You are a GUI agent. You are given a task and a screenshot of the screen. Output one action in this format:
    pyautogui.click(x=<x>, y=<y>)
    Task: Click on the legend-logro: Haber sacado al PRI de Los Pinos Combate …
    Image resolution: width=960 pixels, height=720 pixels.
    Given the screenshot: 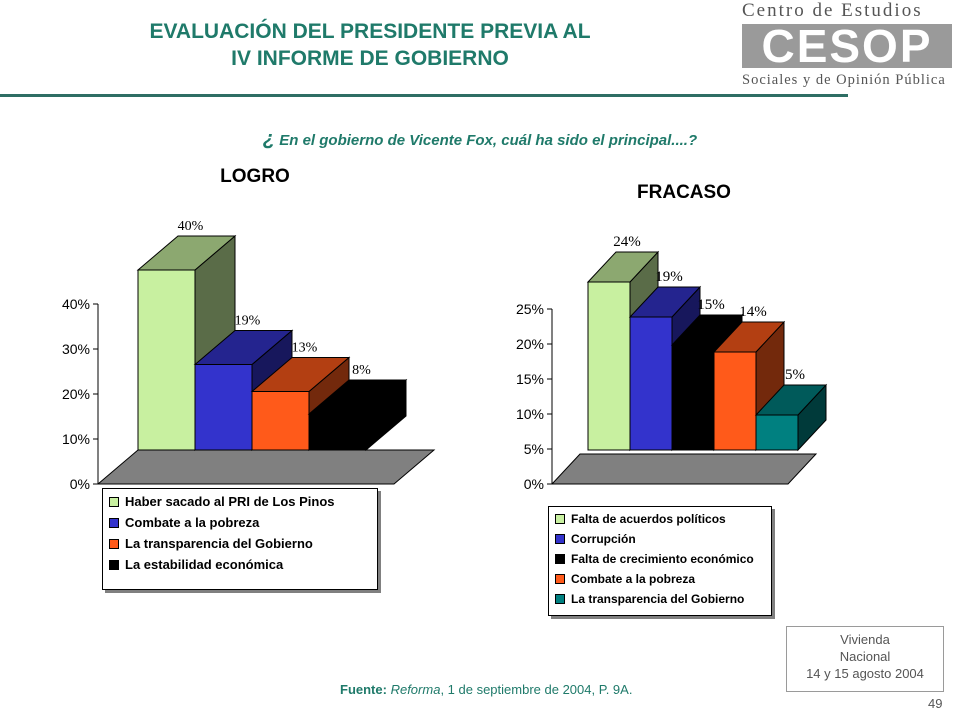 What is the action you would take?
    pyautogui.click(x=240, y=539)
    